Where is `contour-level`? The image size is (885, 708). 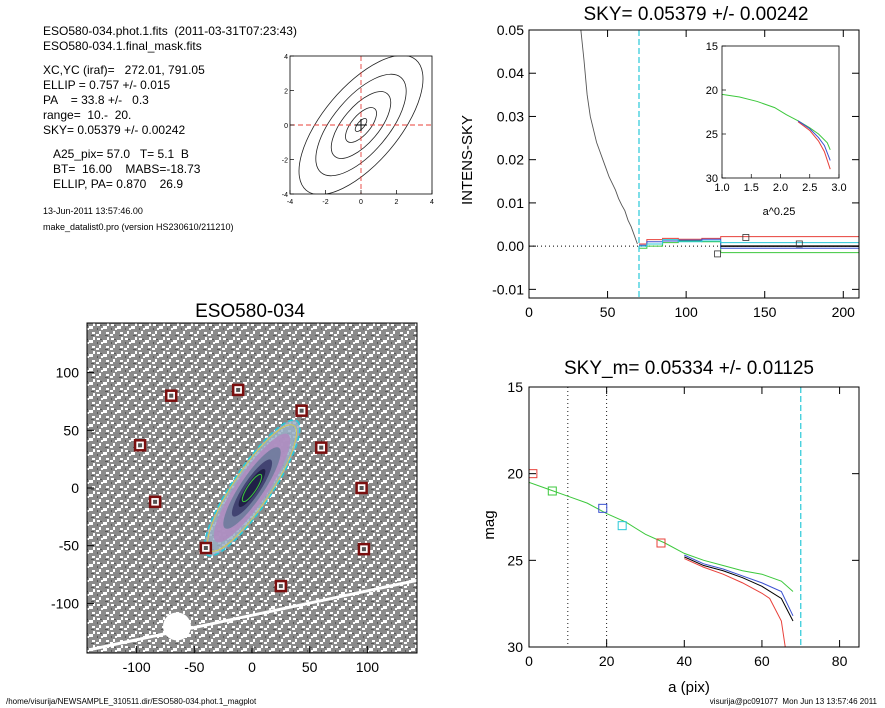
contour-level is located at coordinates (361, 125).